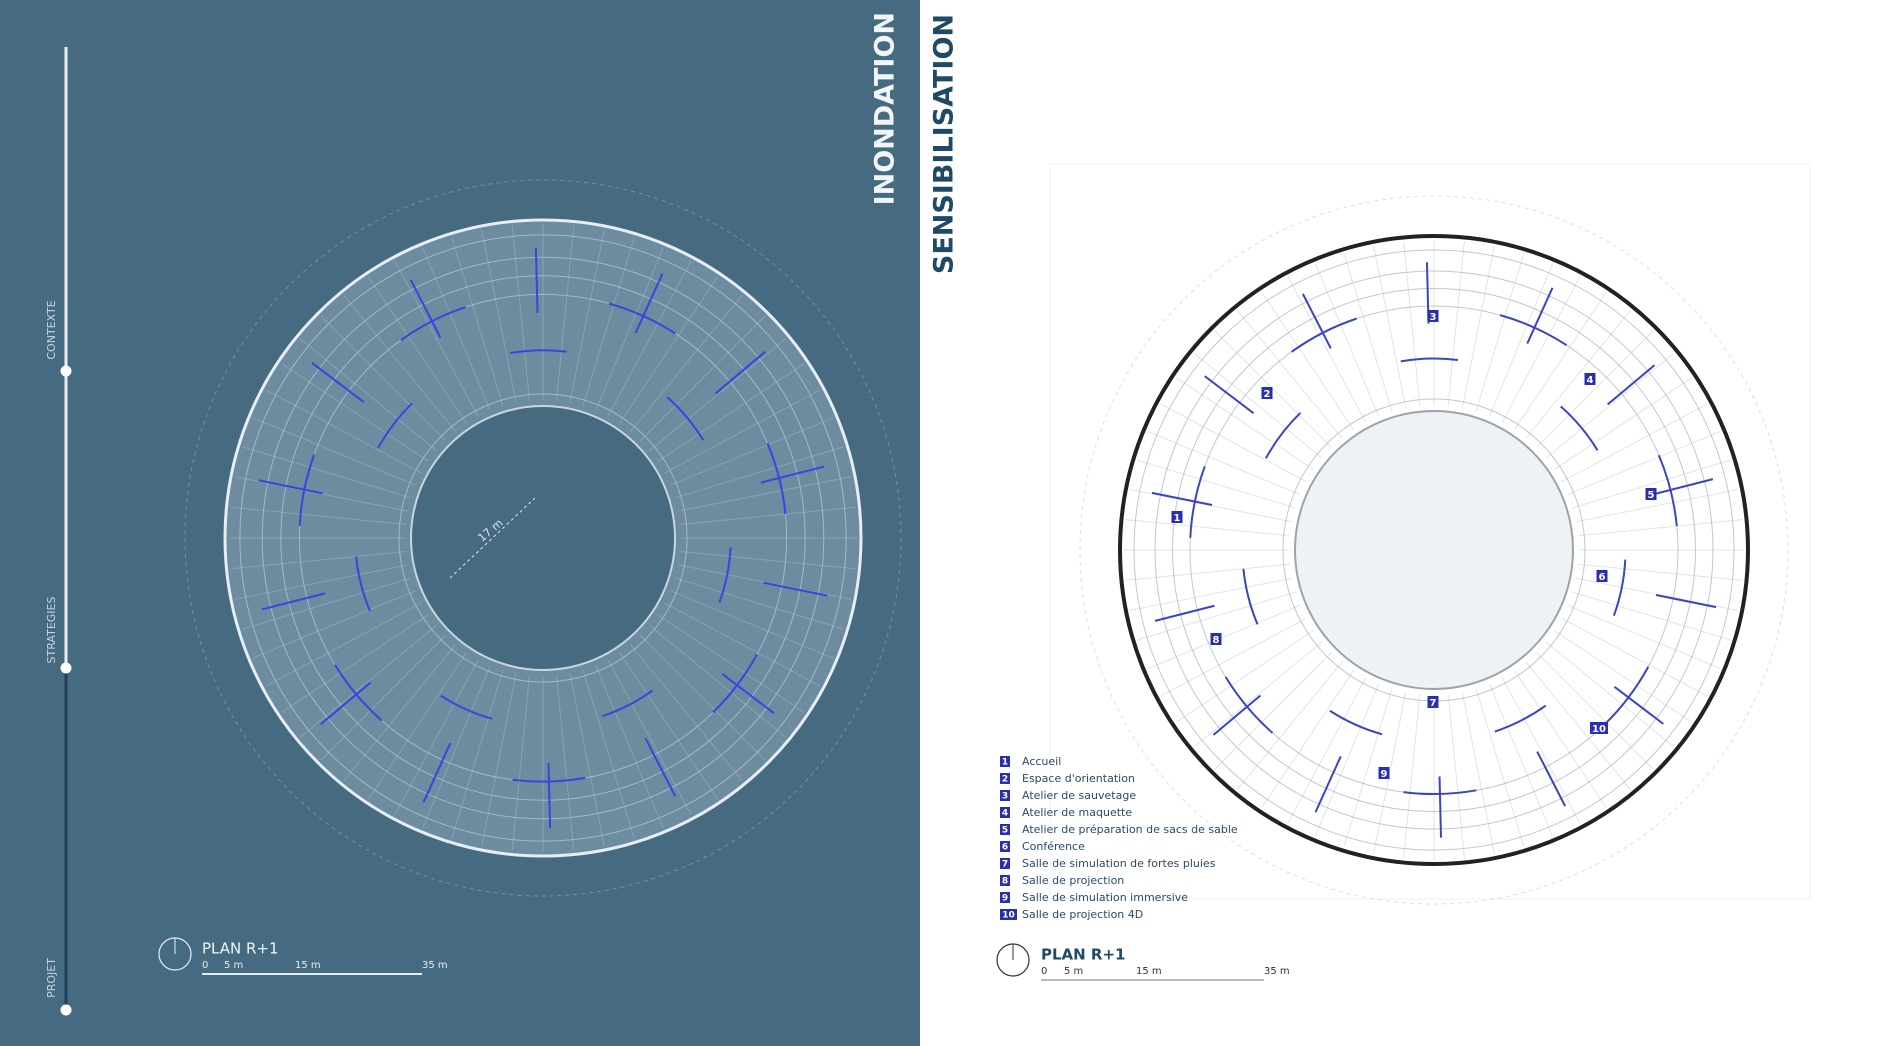 The height and width of the screenshot is (1046, 1900). What do you see at coordinates (51, 630) in the screenshot?
I see `nav-item: STRATEGIES` at bounding box center [51, 630].